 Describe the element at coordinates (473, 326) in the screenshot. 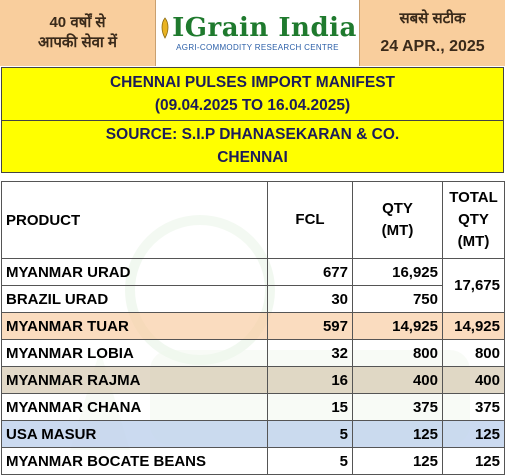

I see `cell-total: 14,925` at that location.